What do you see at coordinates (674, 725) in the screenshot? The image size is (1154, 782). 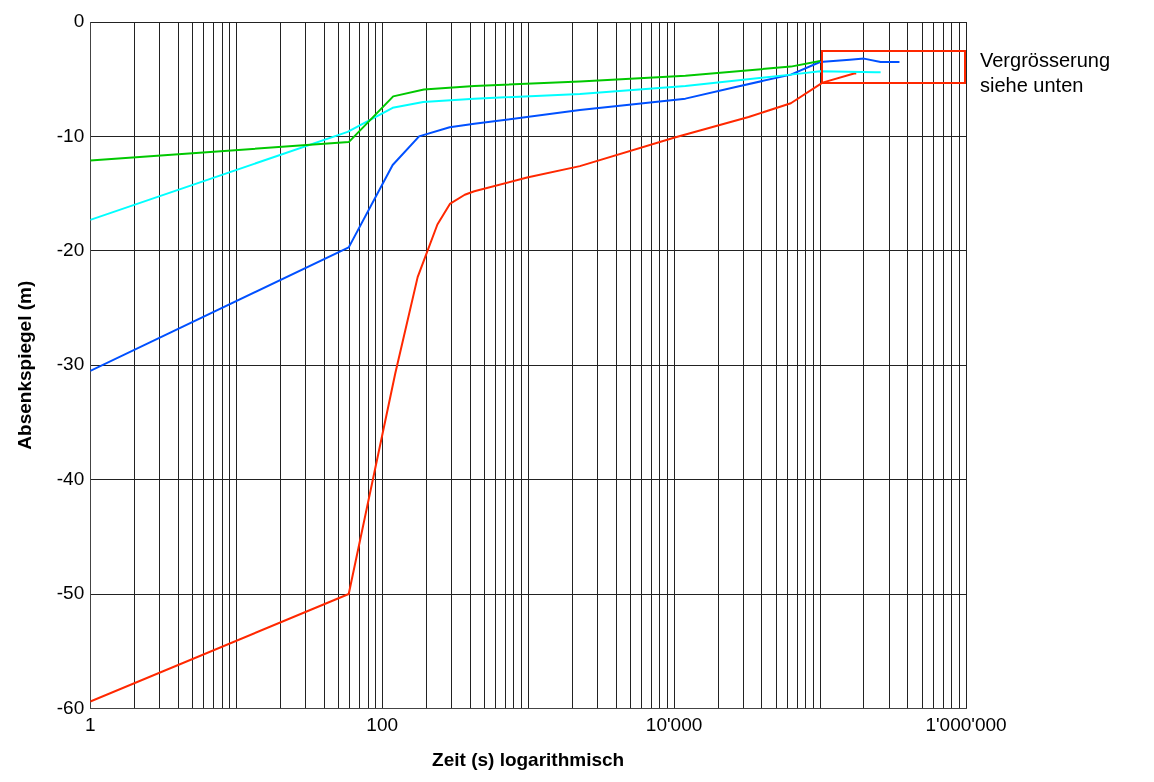 I see `x-tick-label: 10'000` at bounding box center [674, 725].